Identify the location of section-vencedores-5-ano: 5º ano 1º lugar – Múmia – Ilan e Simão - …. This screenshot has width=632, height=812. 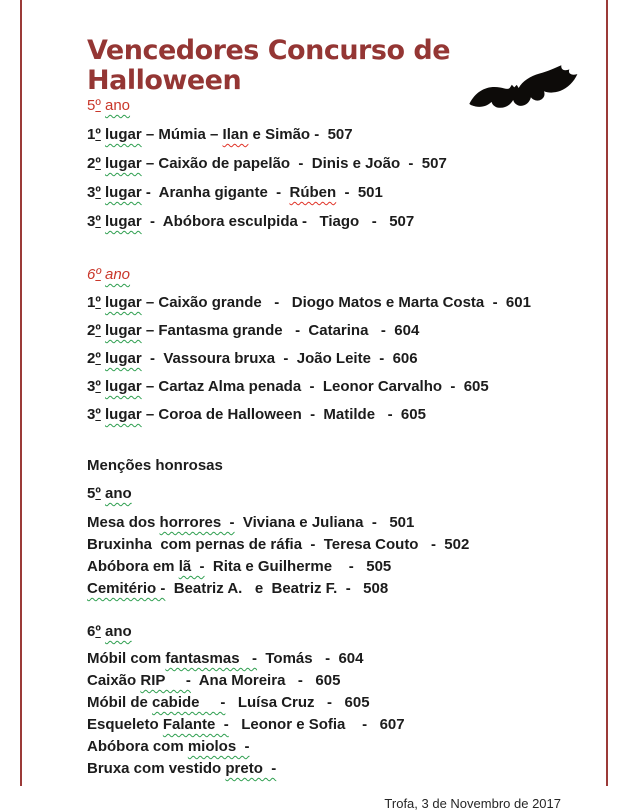
(340, 164).